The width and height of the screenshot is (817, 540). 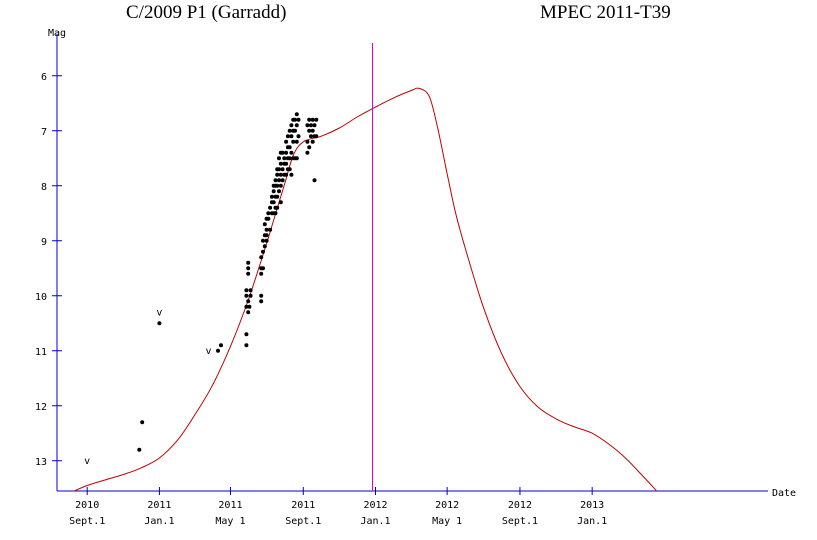 What do you see at coordinates (44, 132) in the screenshot?
I see `y-tick-label: 7` at bounding box center [44, 132].